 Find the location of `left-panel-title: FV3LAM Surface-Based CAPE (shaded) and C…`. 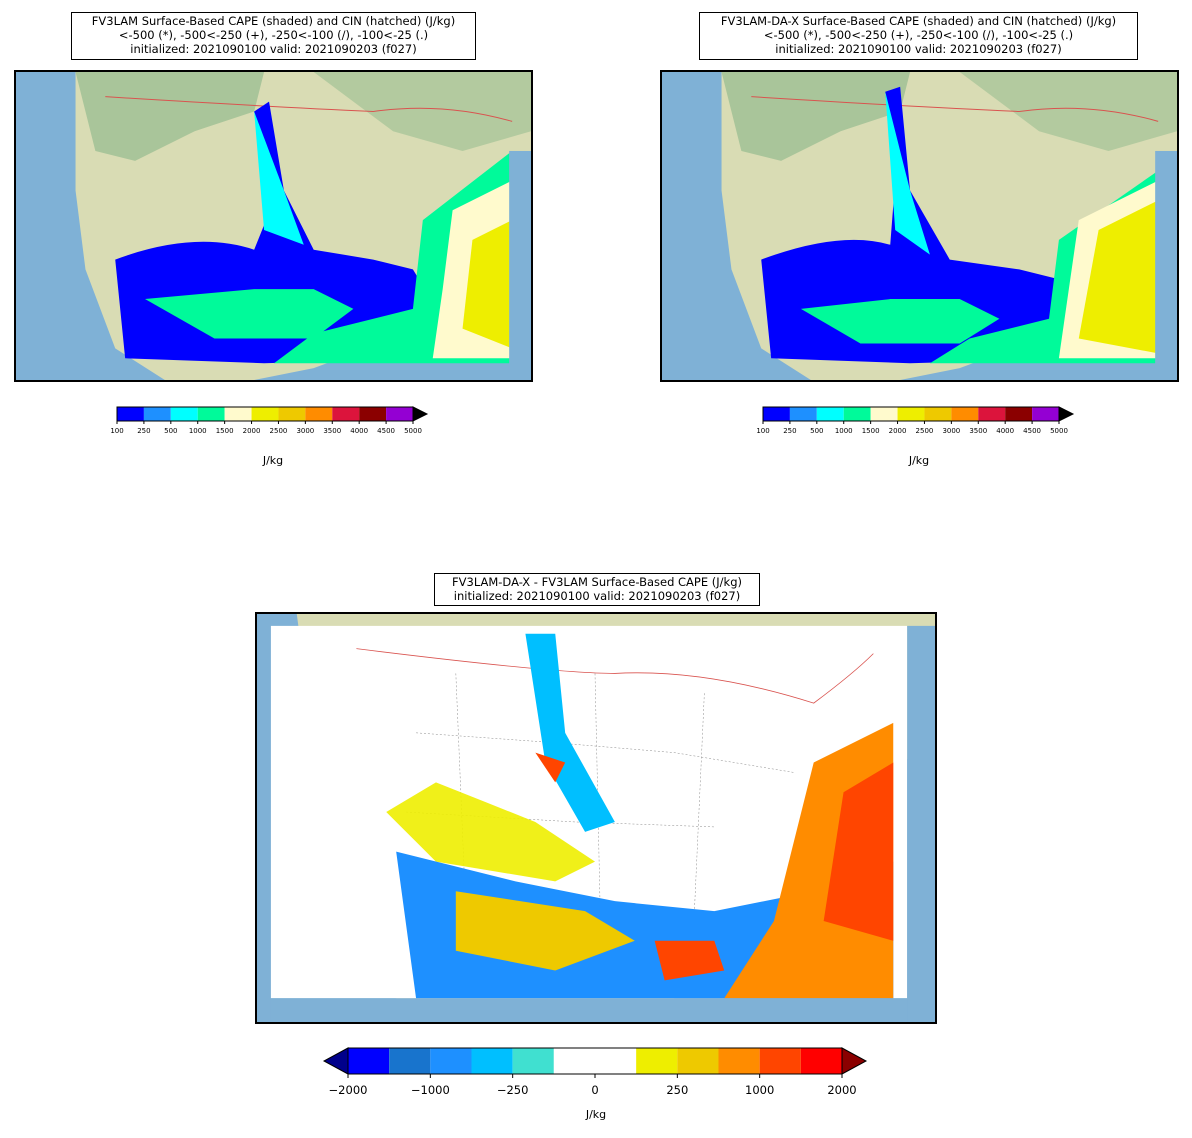

left-panel-title: FV3LAM Surface-Based CAPE (shaded) and C… is located at coordinates (273, 36).